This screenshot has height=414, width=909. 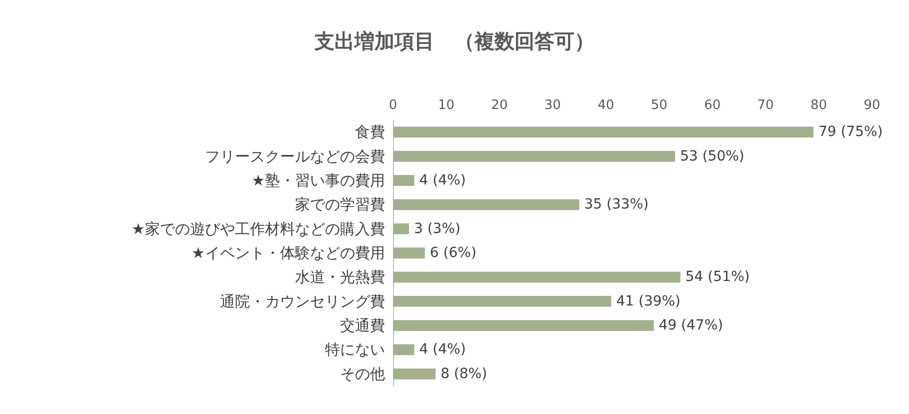 What do you see at coordinates (499, 105) in the screenshot?
I see `x-tick-label: 20` at bounding box center [499, 105].